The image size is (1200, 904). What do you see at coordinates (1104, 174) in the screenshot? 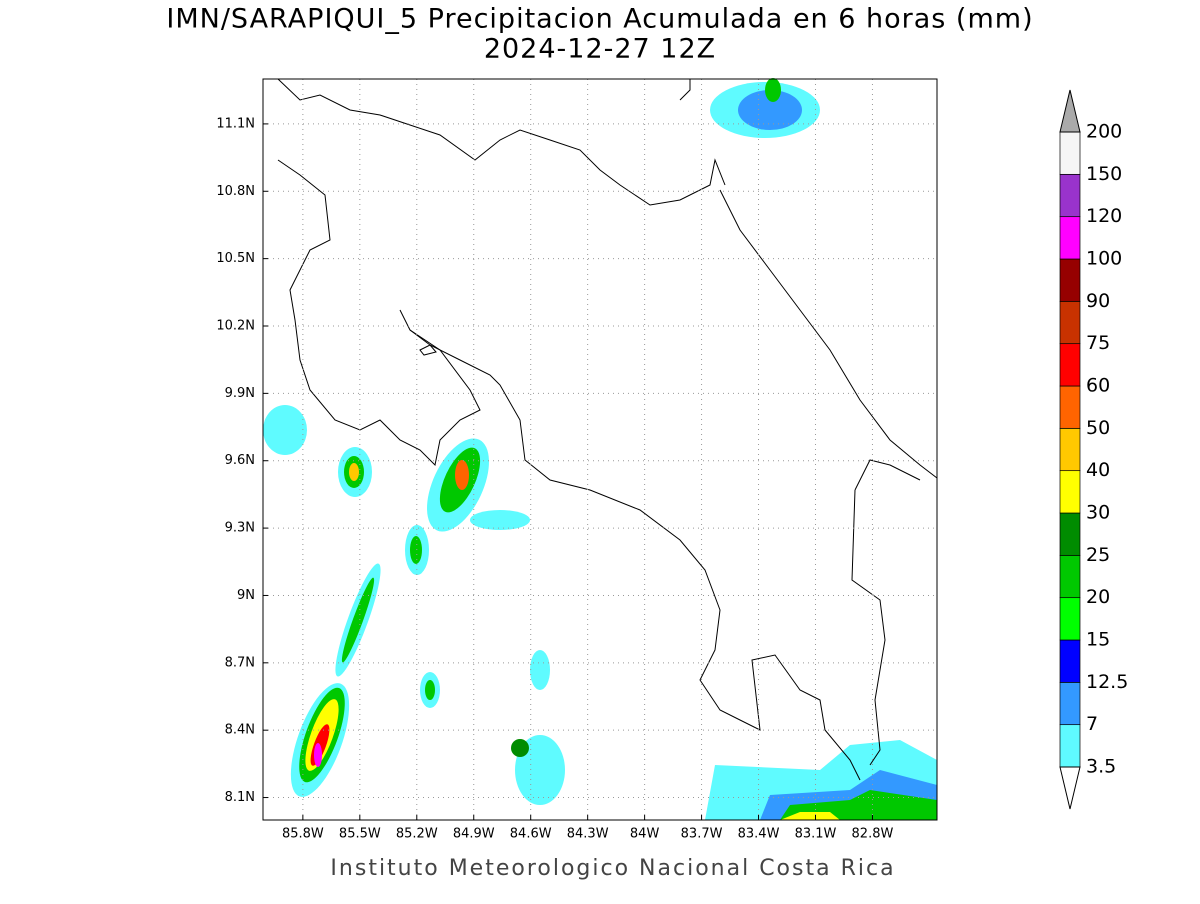
I see `colorbar-label: 150` at bounding box center [1104, 174].